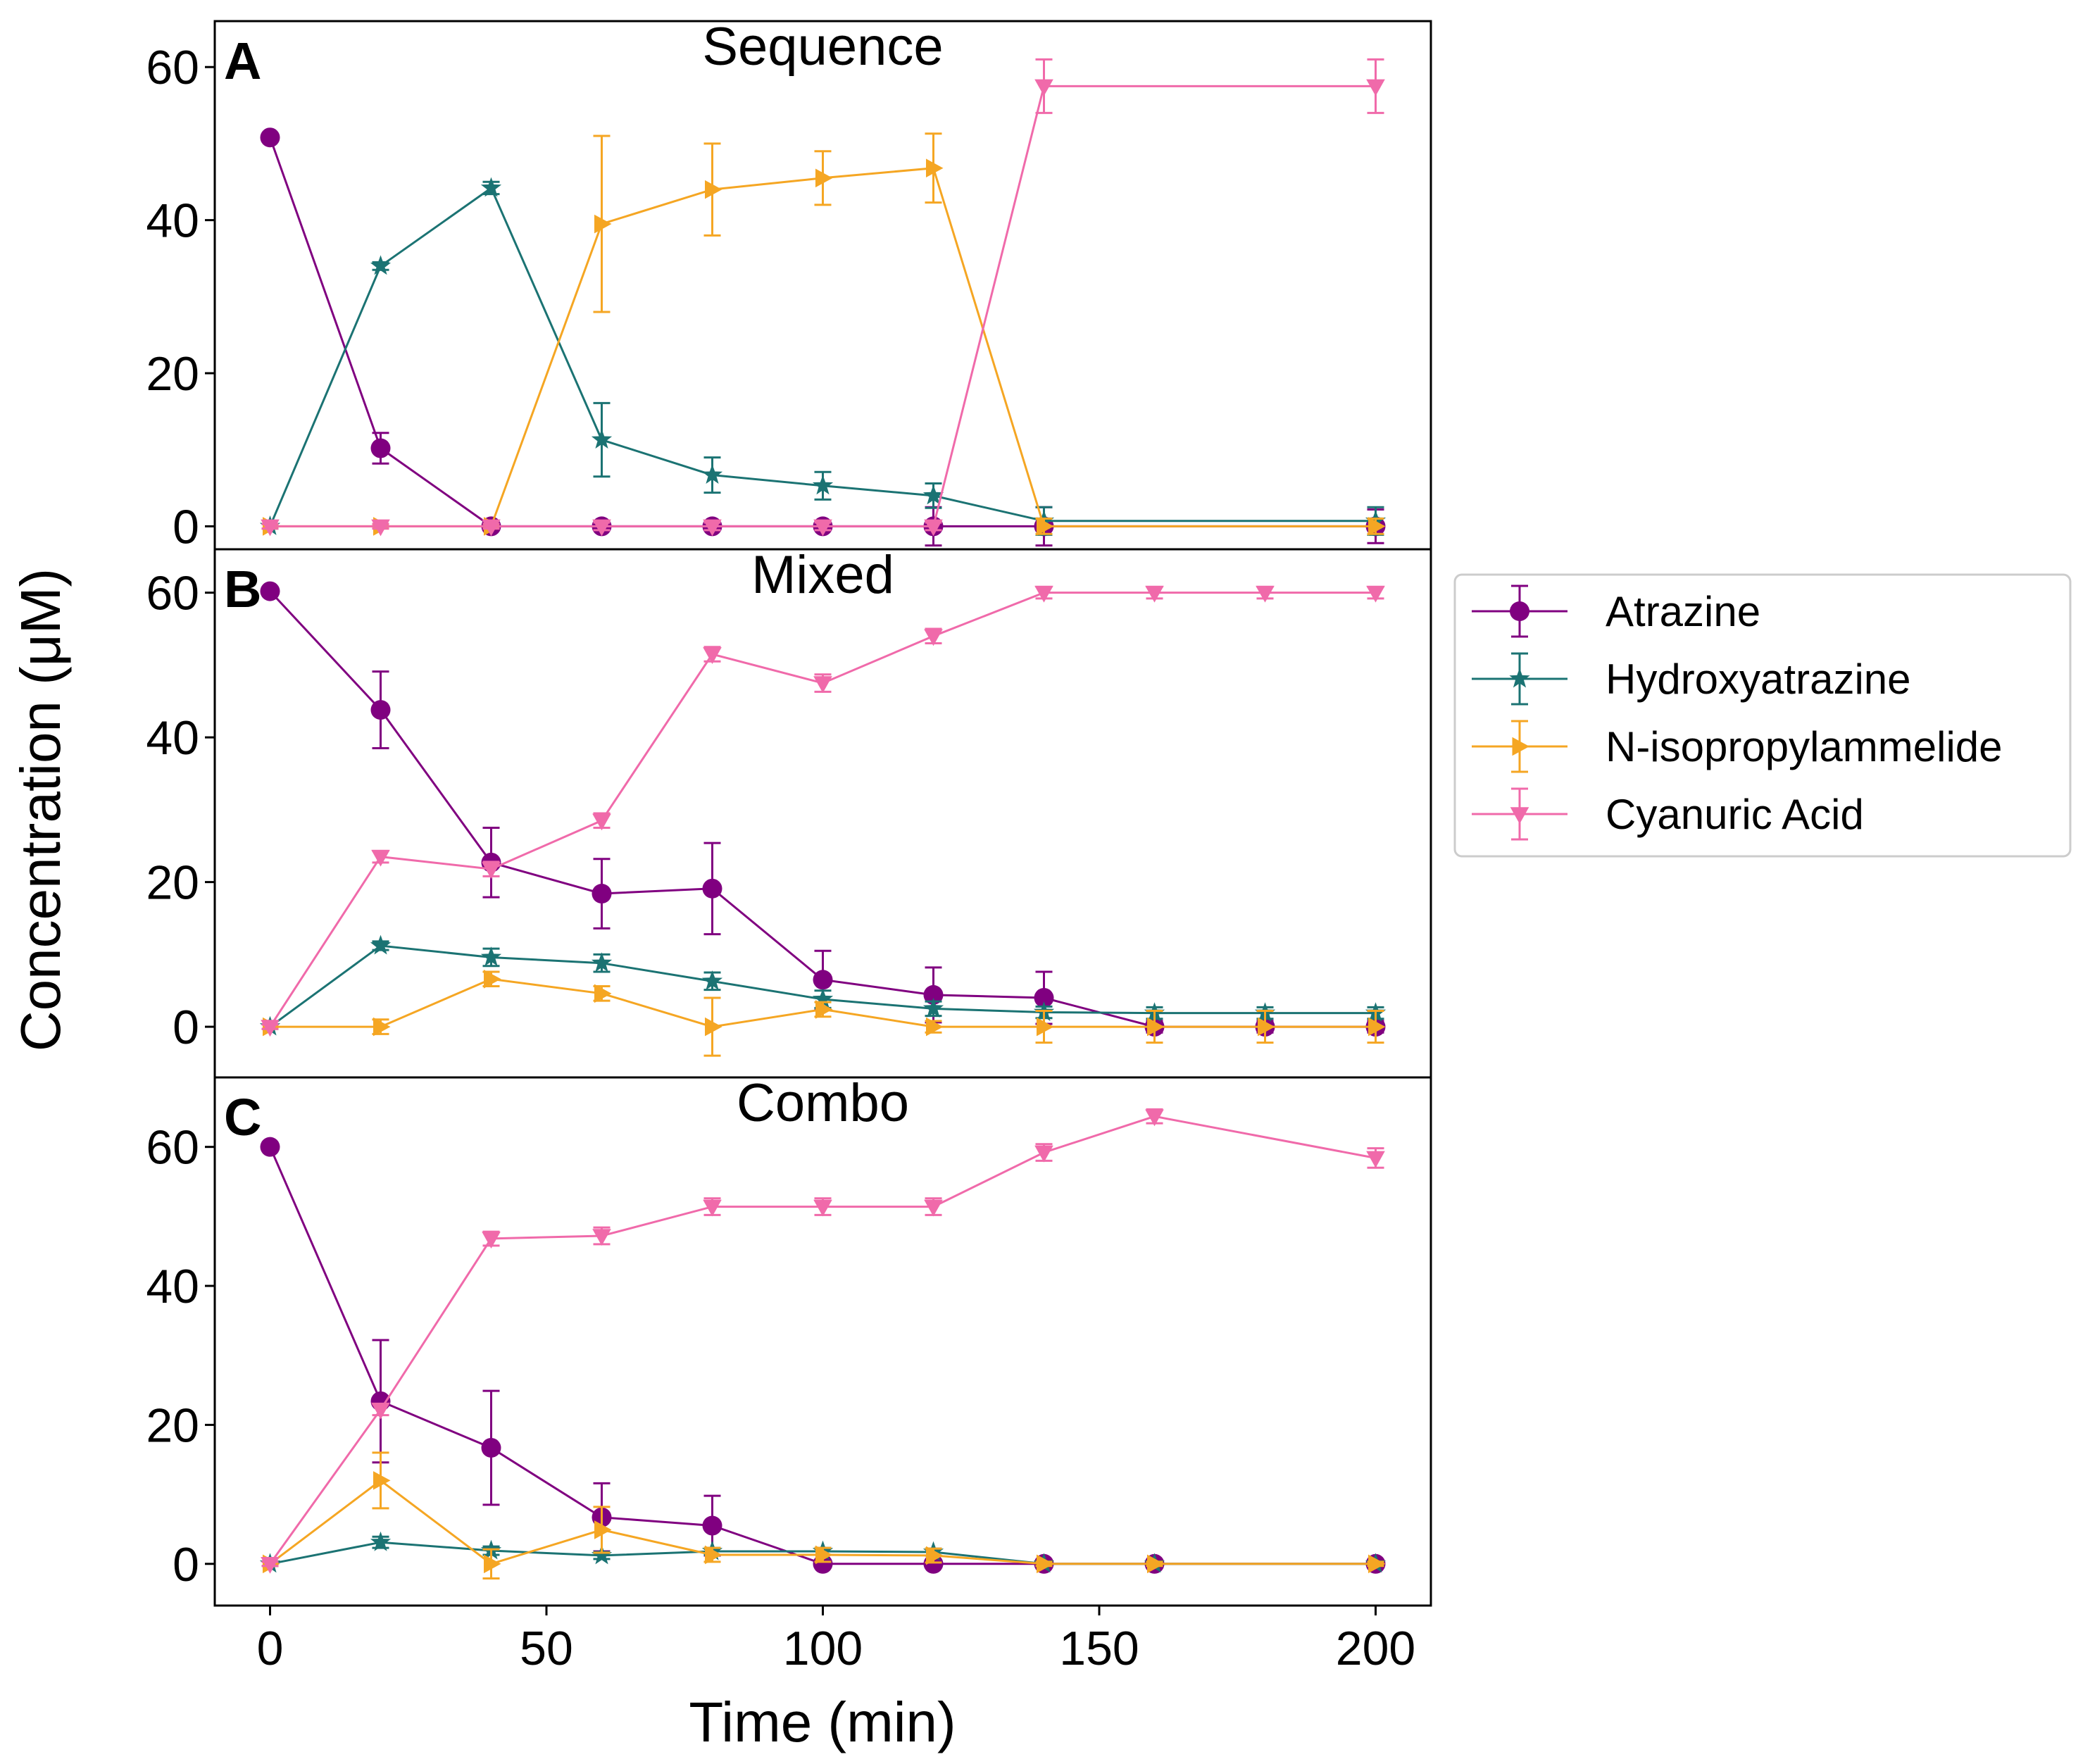 The height and width of the screenshot is (1764, 2090). Describe the element at coordinates (1519, 611) in the screenshot. I see `legend-atrazine-marker` at that location.